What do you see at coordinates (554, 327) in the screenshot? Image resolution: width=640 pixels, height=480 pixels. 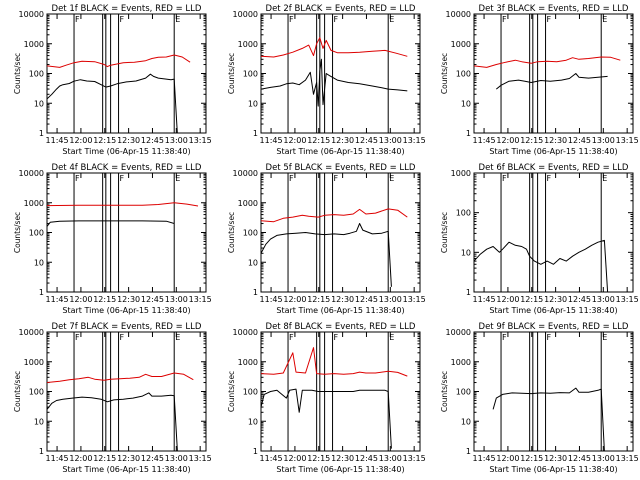 I see `chart-title: Det 9f BLACK = Events, RED = LLD` at bounding box center [554, 327].